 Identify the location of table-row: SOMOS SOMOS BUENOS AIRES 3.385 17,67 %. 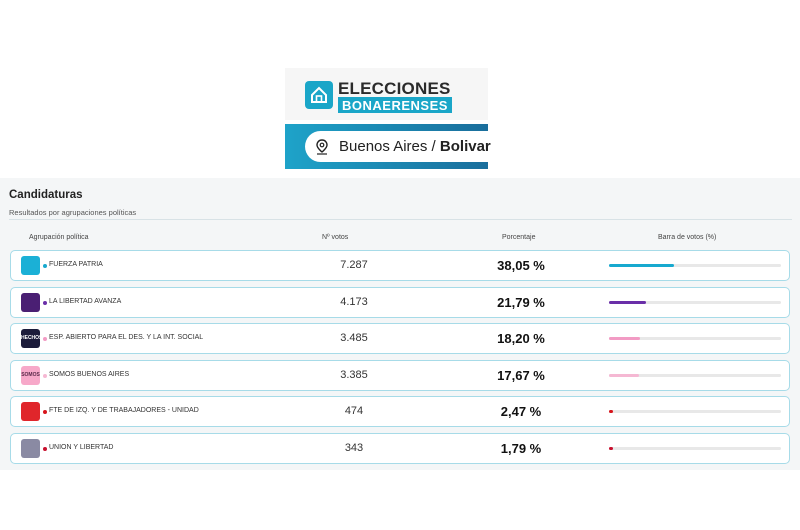
(400, 375).